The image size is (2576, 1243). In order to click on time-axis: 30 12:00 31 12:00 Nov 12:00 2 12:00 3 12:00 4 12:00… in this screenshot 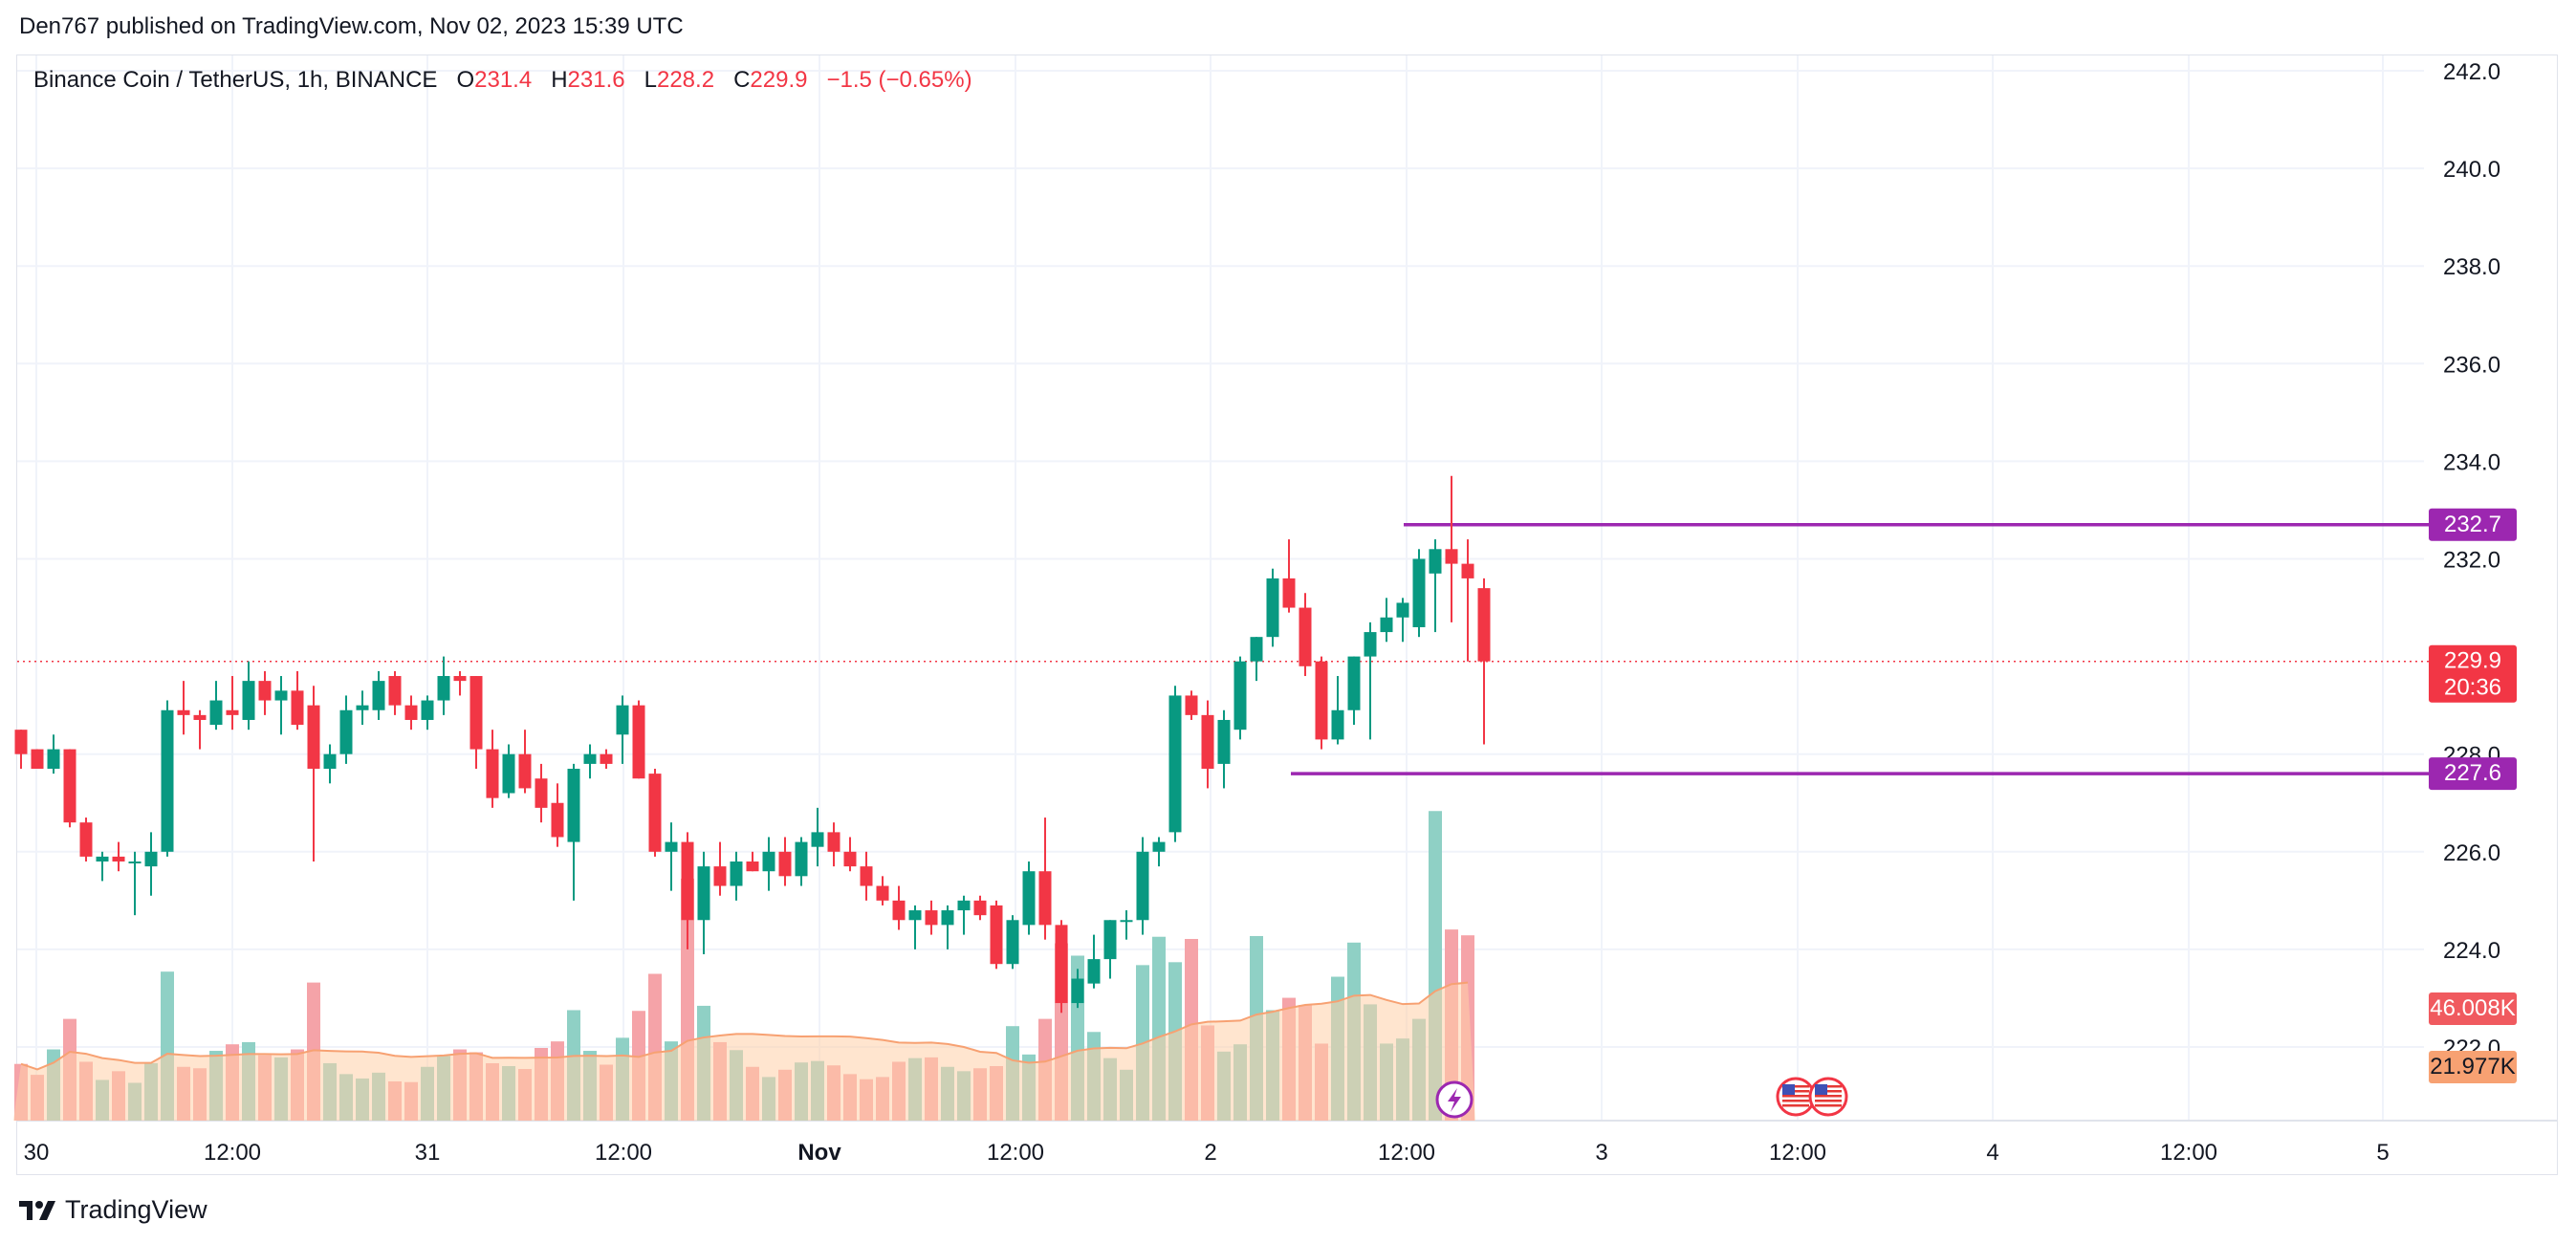, I will do `click(1207, 1153)`.